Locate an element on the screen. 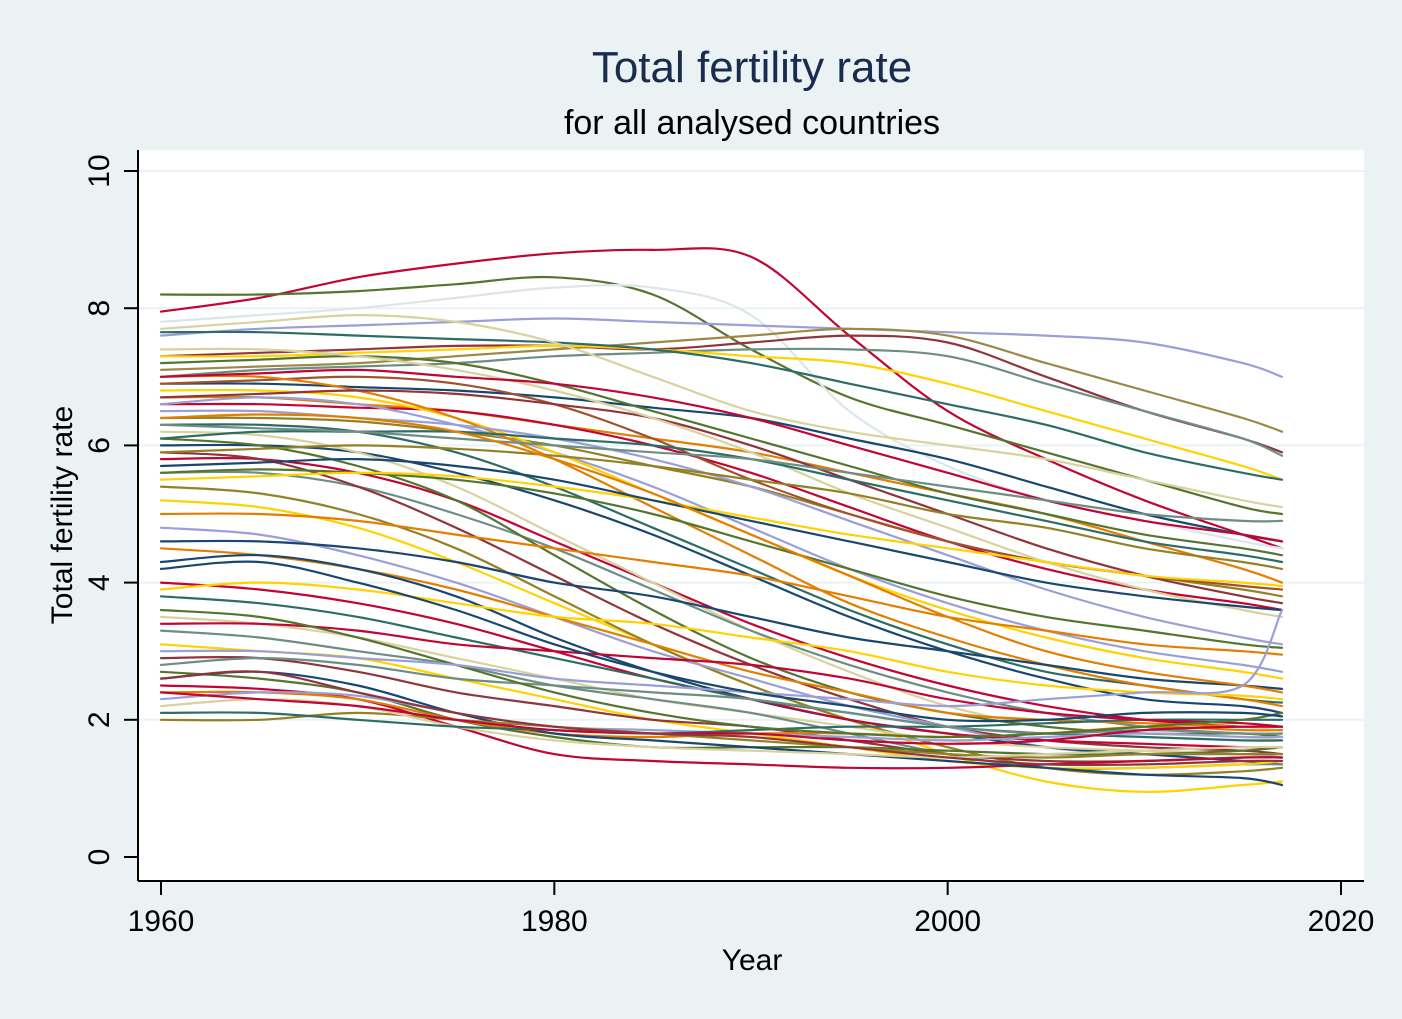  y-tick-label: 2 is located at coordinates (99, 719).